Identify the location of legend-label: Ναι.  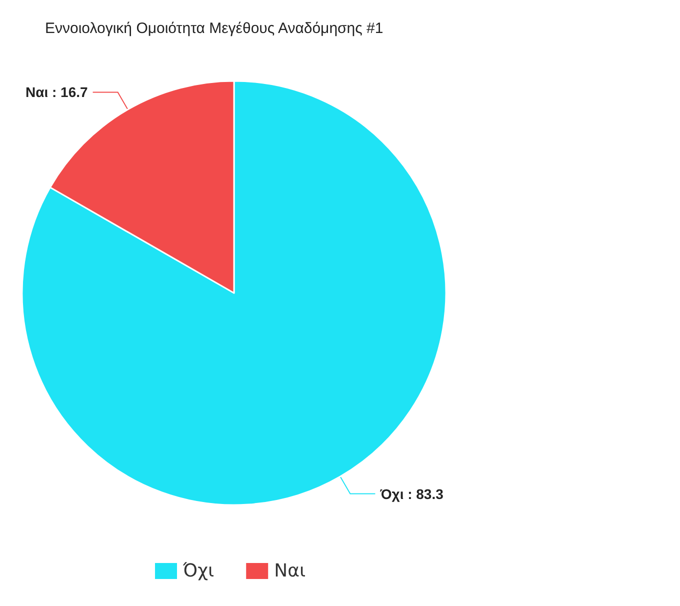
(290, 571).